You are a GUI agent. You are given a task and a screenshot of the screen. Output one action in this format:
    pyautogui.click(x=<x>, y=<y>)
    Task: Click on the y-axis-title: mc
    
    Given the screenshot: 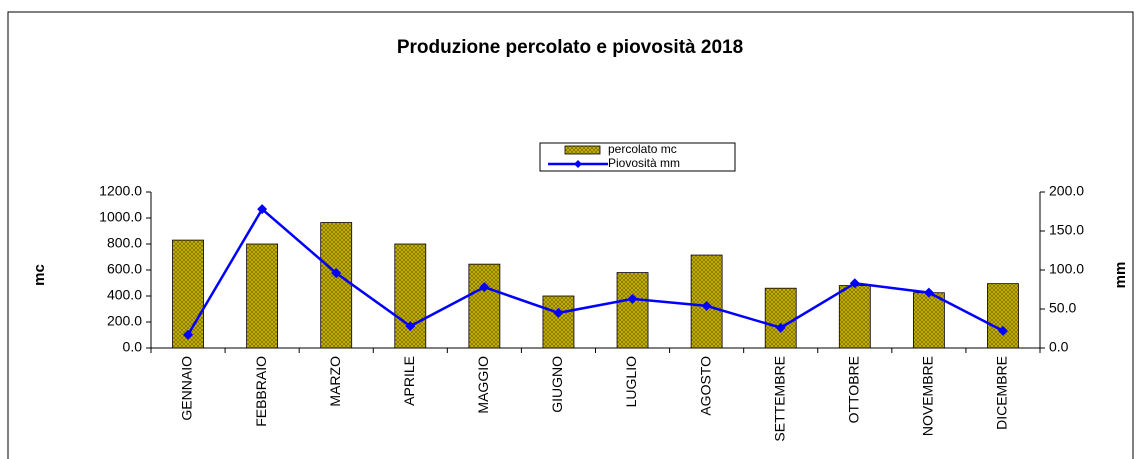 What is the action you would take?
    pyautogui.click(x=39, y=275)
    